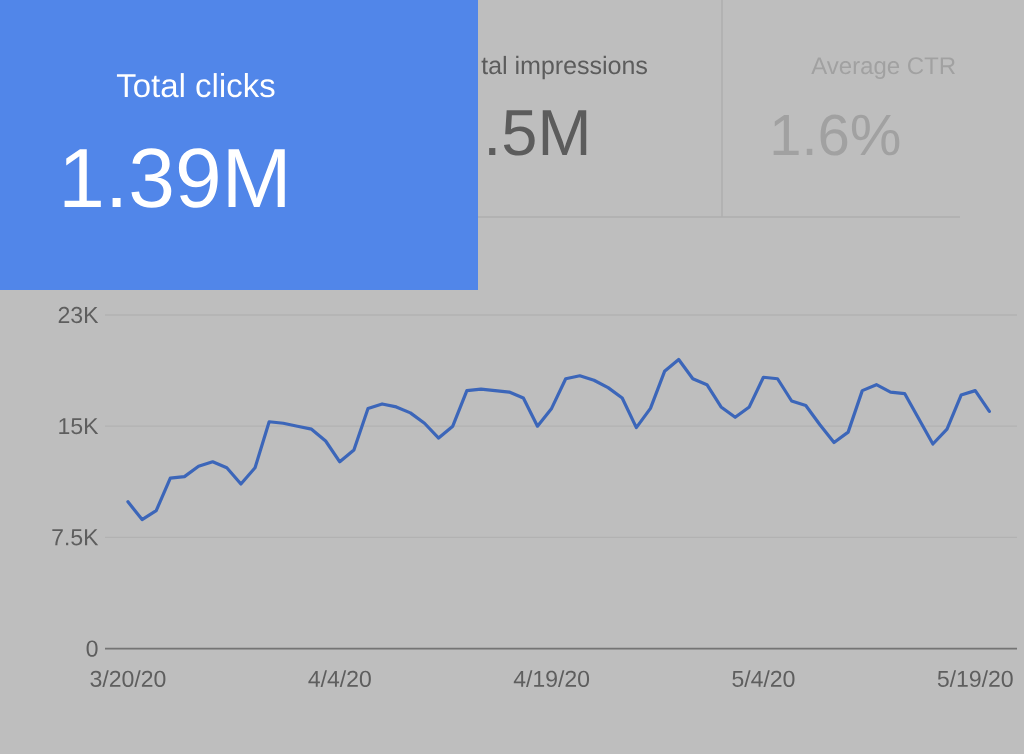 This screenshot has width=1024, height=754. What do you see at coordinates (763, 679) in the screenshot?
I see `x-tick-label: 5/4/20` at bounding box center [763, 679].